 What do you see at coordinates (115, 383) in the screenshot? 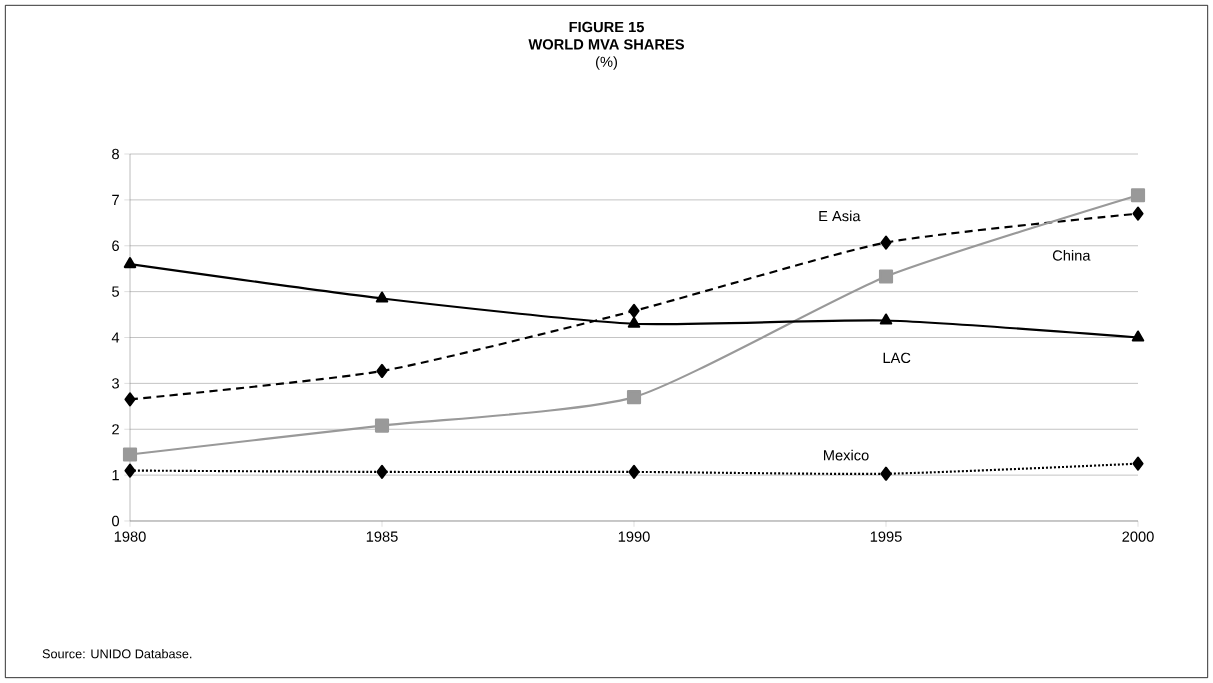
I see `y-tick-label: 3` at bounding box center [115, 383].